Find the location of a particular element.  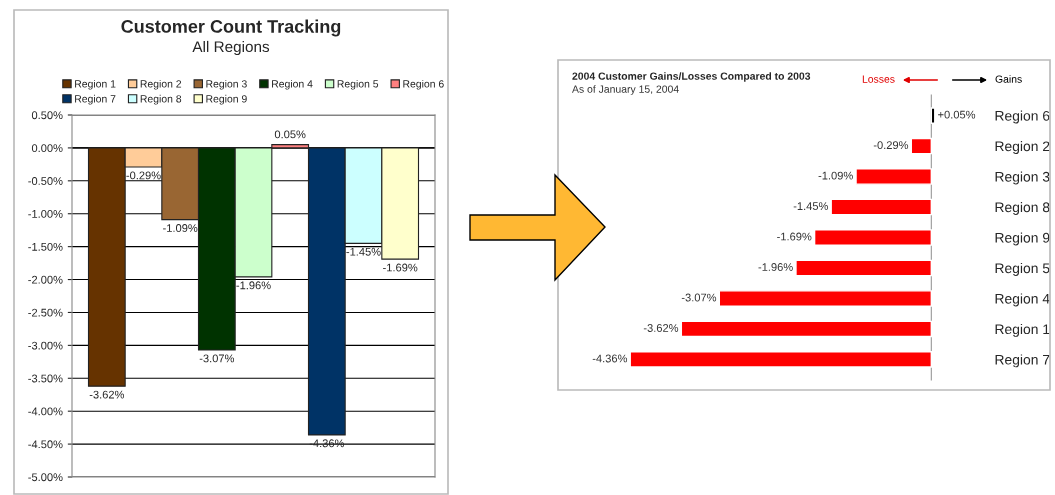

legend-label: Region 8 is located at coordinates (161, 99).